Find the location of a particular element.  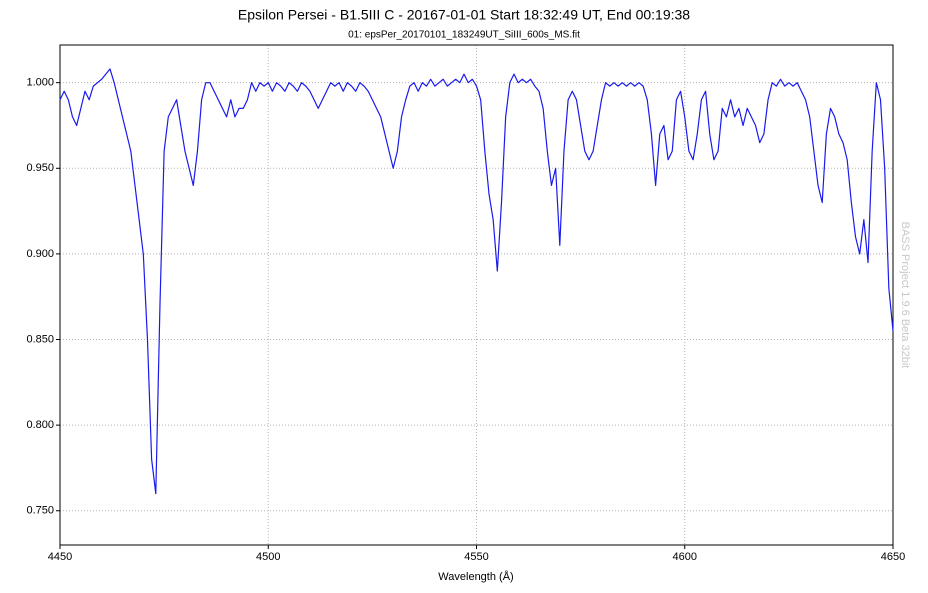

y-tick-label: 0.850 is located at coordinates (40, 339).